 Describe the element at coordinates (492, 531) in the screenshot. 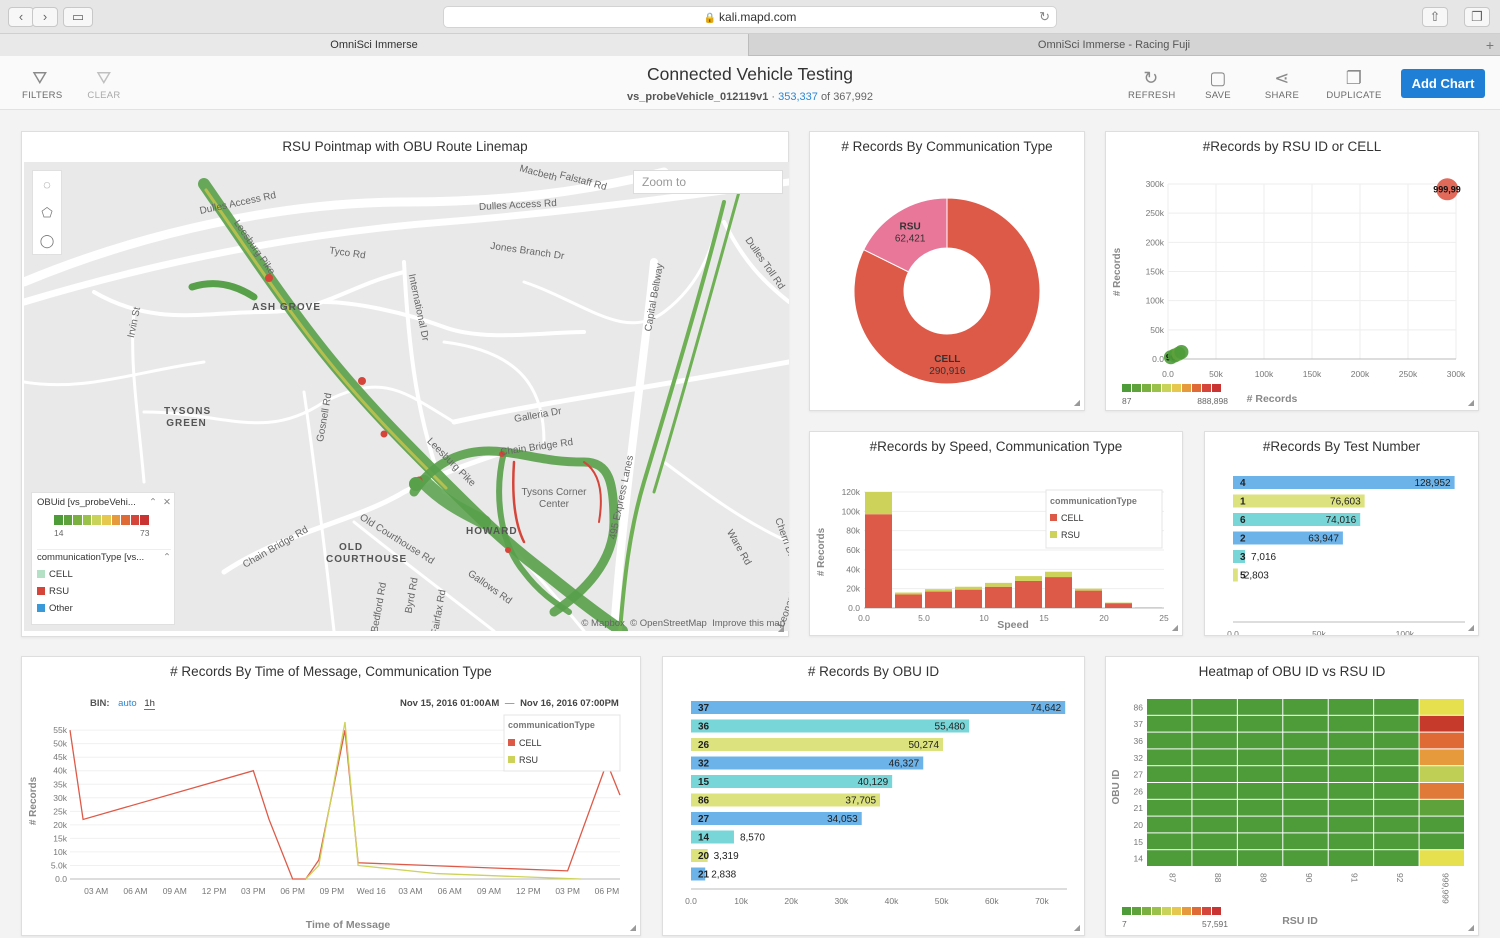

I see `area-label: HOWARD` at that location.